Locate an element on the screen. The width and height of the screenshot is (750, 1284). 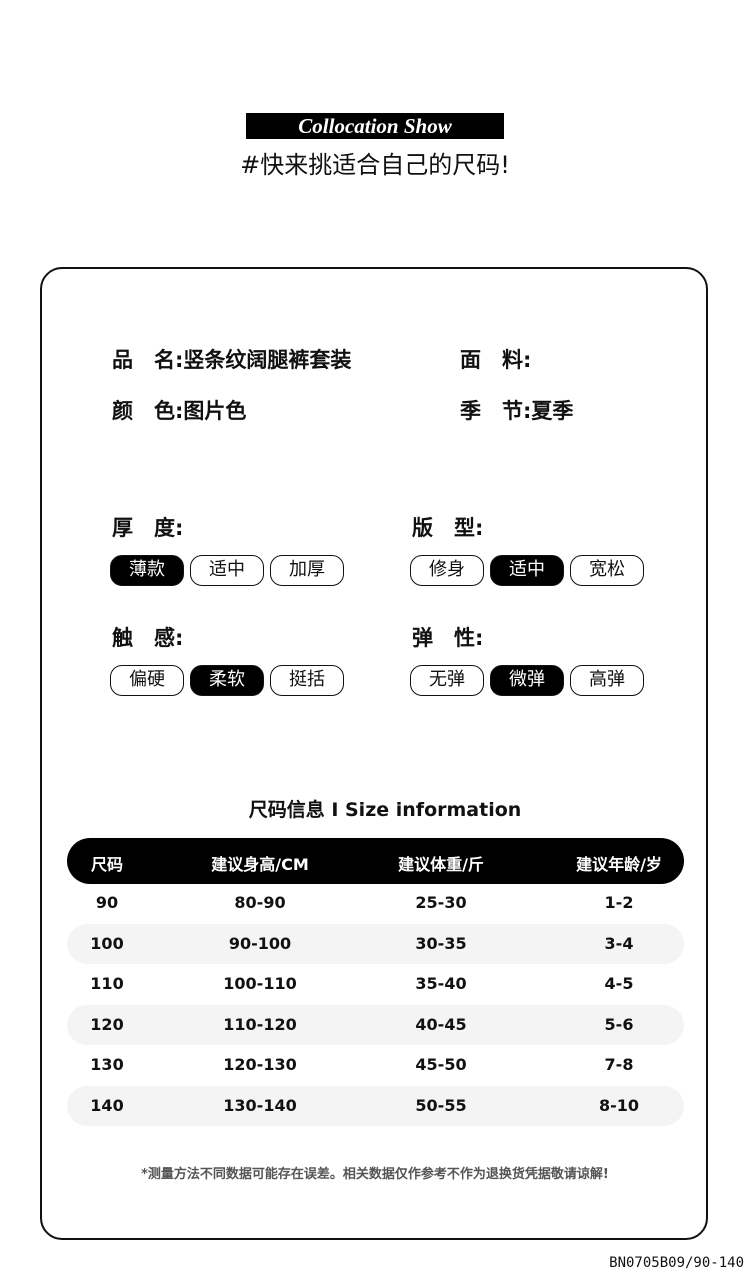
column-header: 建议体重/斤 is located at coordinates (441, 864).